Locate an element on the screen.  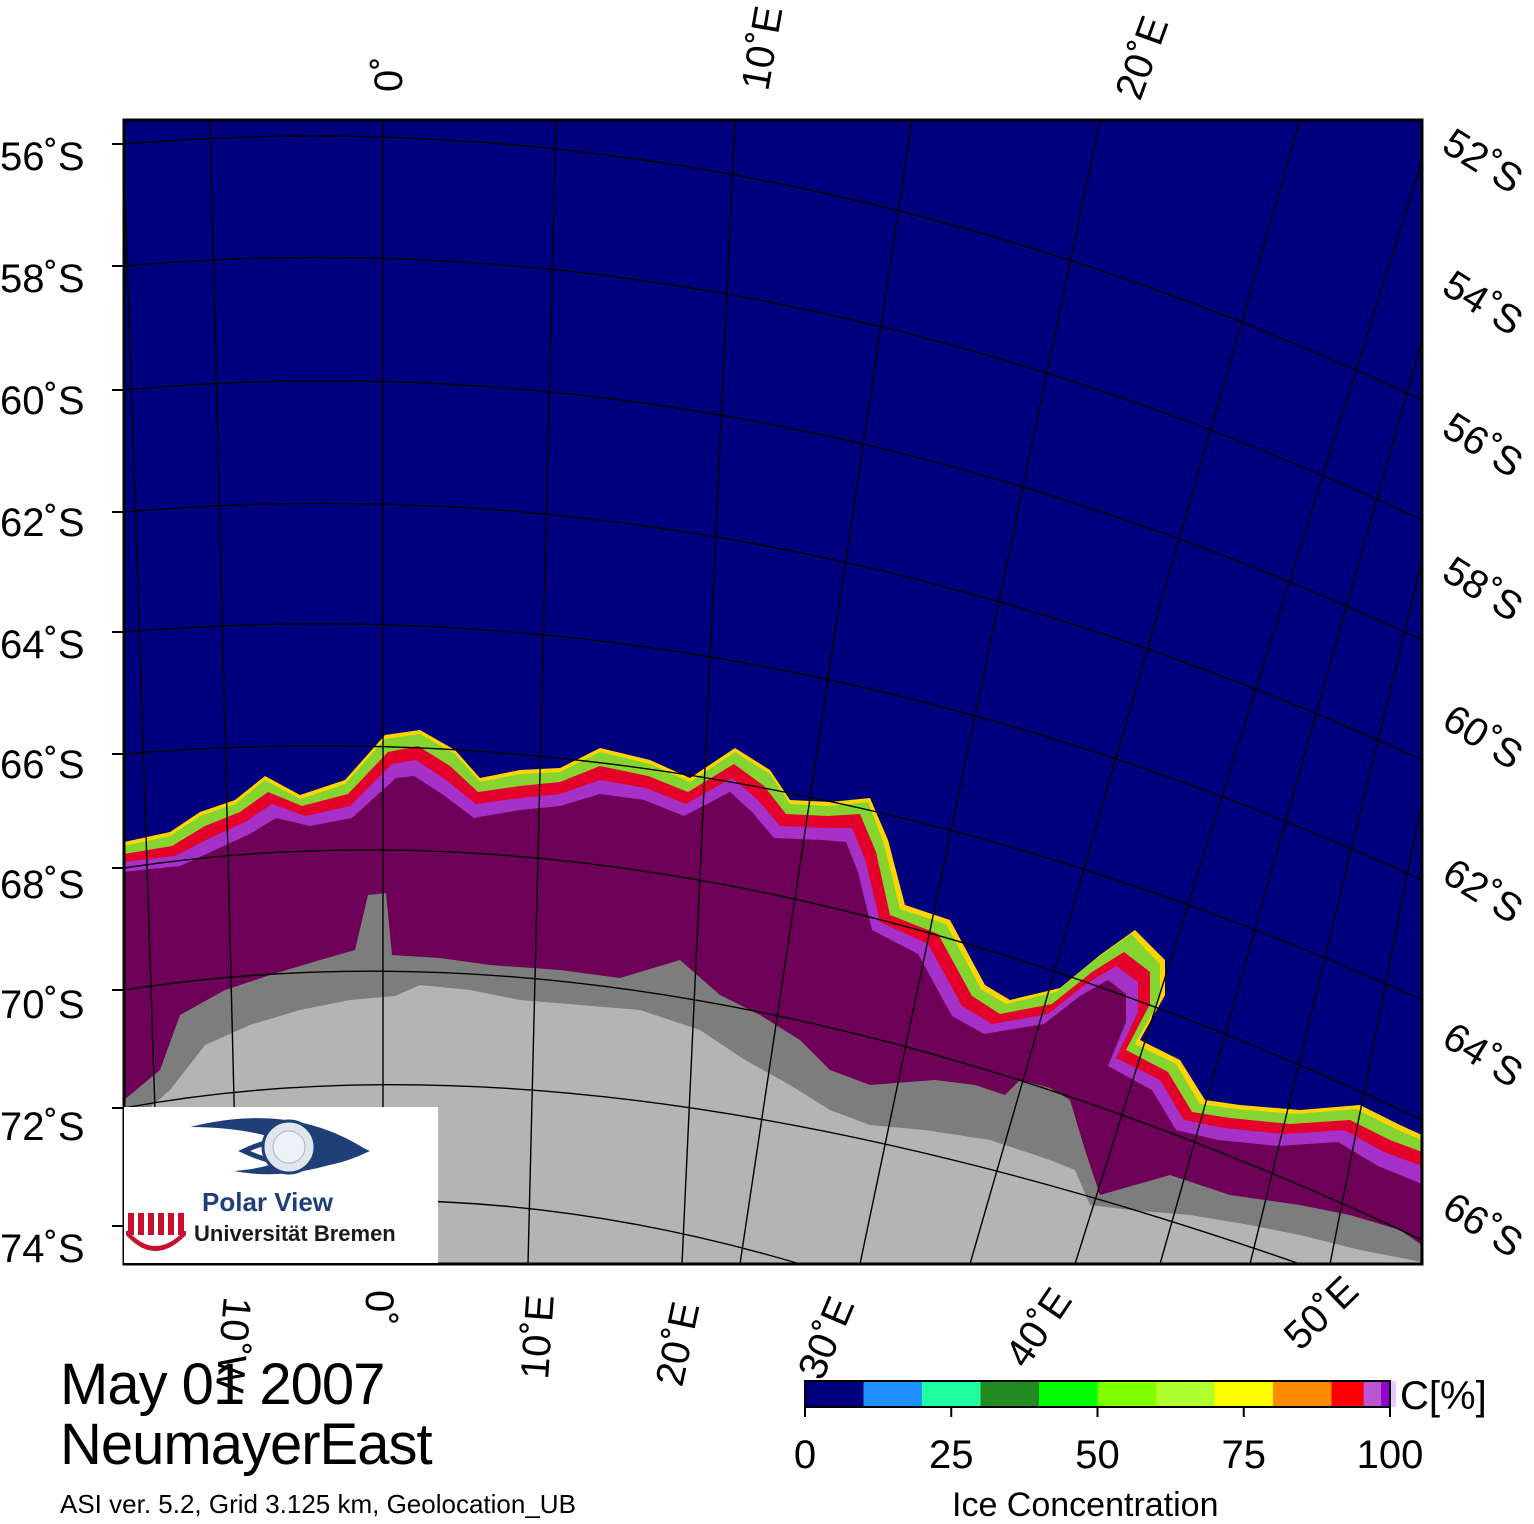
ub-logo-icon is located at coordinates (156, 1232).